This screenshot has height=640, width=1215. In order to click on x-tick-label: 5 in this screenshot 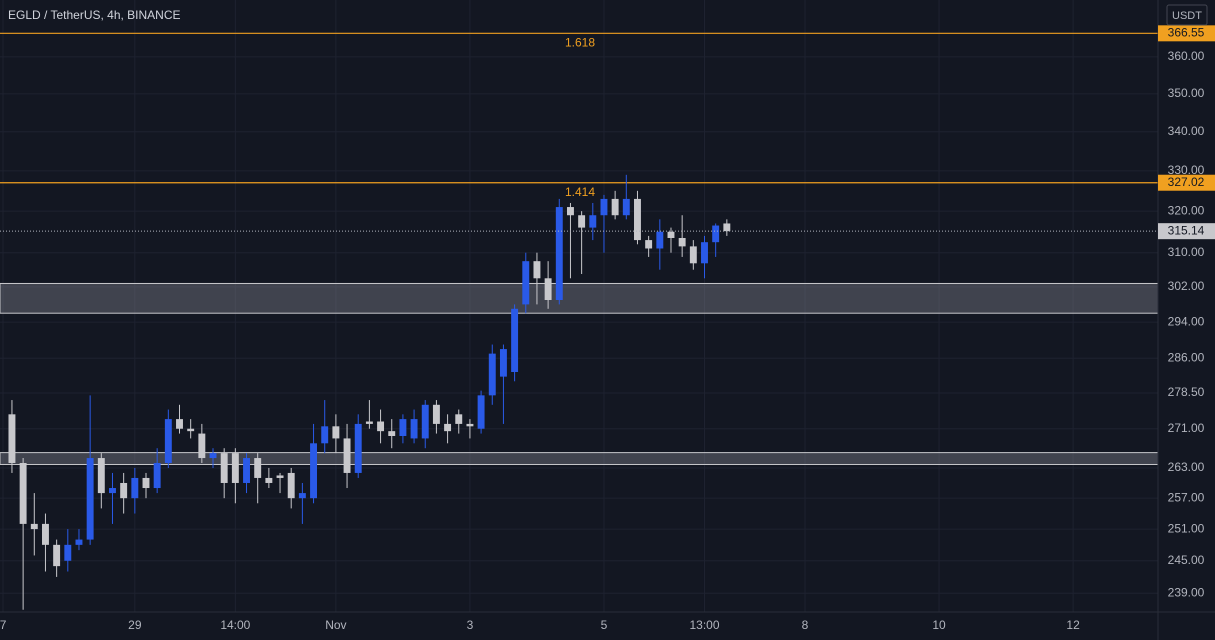, I will do `click(604, 625)`.